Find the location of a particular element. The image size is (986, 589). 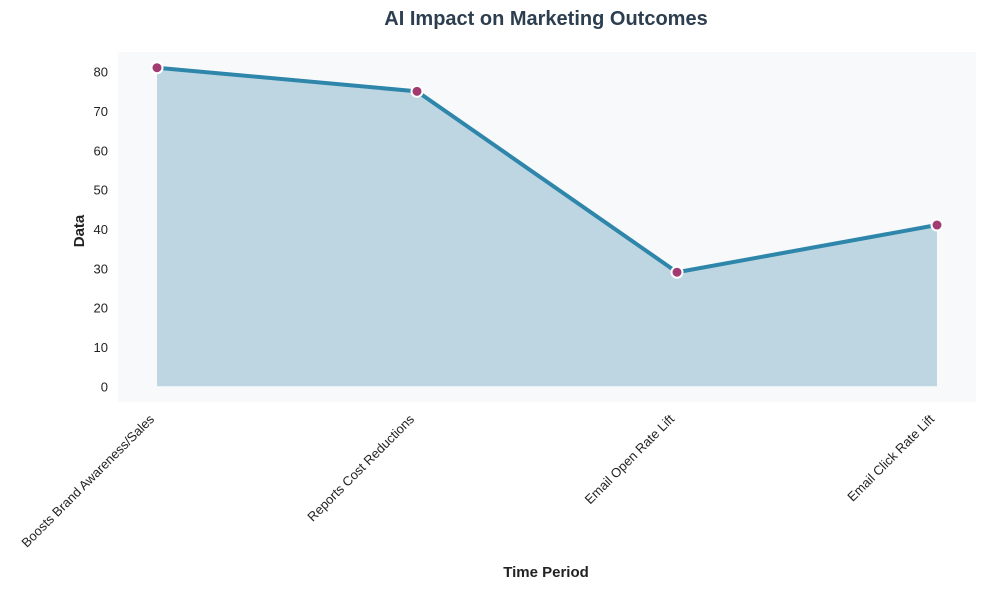

y-tick-label: 60 is located at coordinates (101, 150).